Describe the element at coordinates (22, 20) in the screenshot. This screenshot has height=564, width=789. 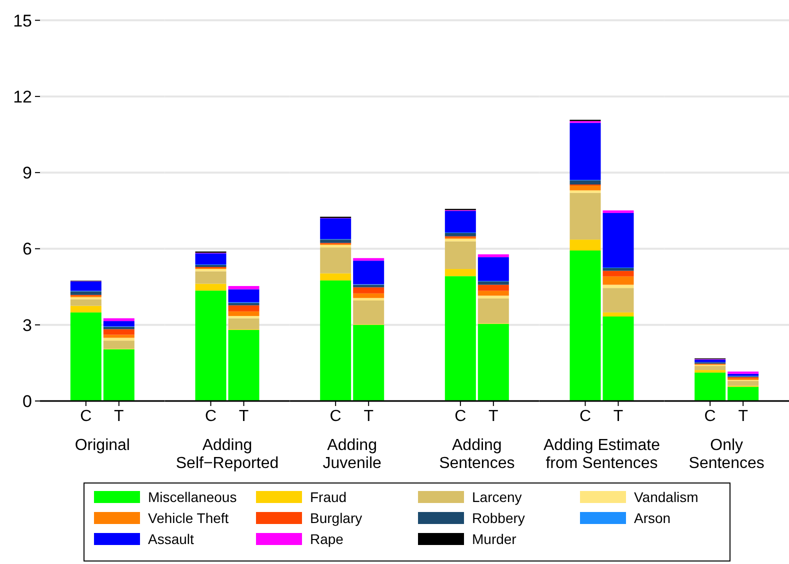
I see `y-tick-label: 15` at that location.